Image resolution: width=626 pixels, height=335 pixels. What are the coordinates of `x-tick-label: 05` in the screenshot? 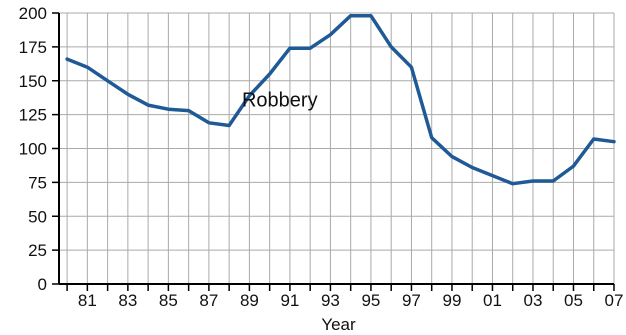 It's located at (573, 300).